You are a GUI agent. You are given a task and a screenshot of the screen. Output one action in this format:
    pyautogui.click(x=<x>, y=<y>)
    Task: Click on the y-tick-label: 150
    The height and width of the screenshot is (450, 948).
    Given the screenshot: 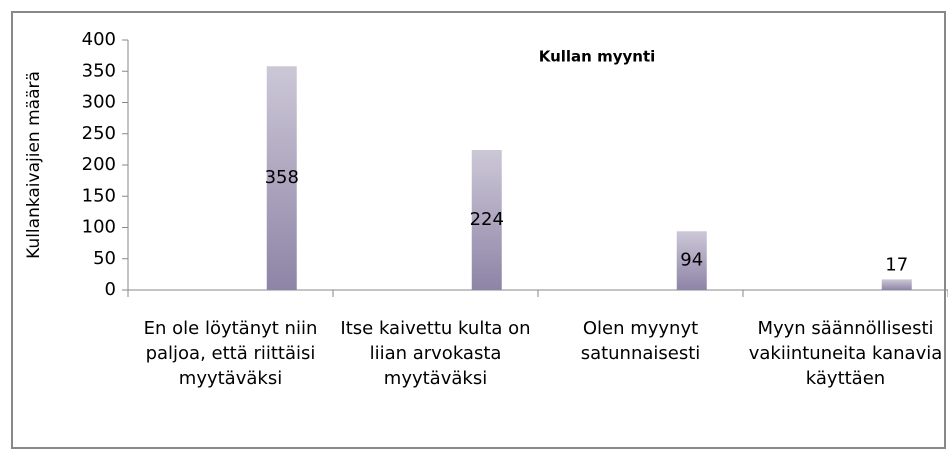 What is the action you would take?
    pyautogui.click(x=99, y=195)
    